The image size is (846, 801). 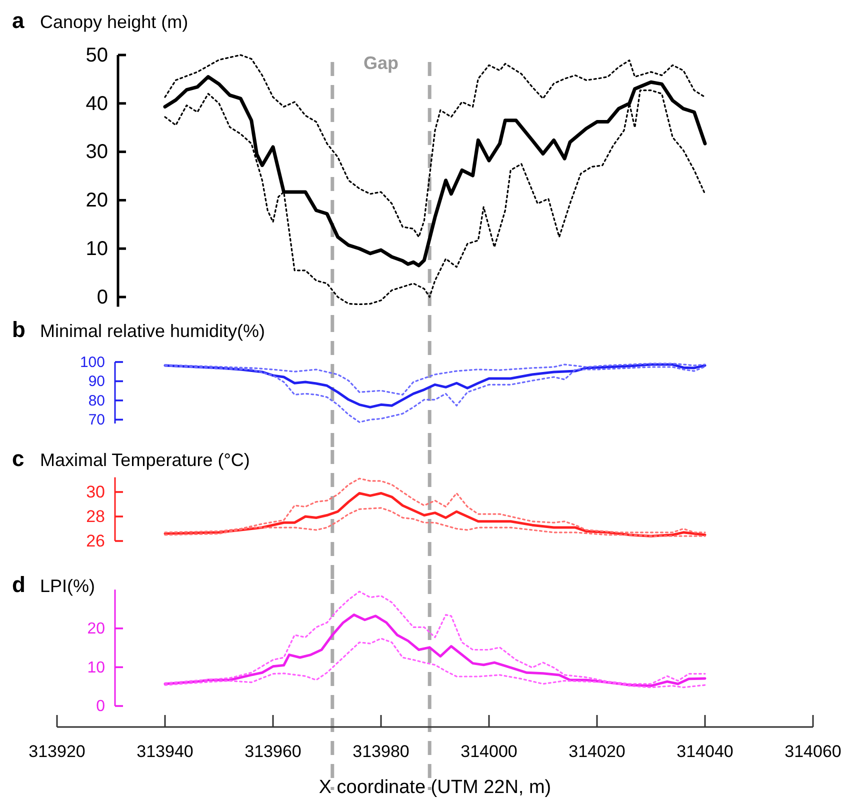 What do you see at coordinates (92, 362) in the screenshot?
I see `y-tick-label: 100` at bounding box center [92, 362].